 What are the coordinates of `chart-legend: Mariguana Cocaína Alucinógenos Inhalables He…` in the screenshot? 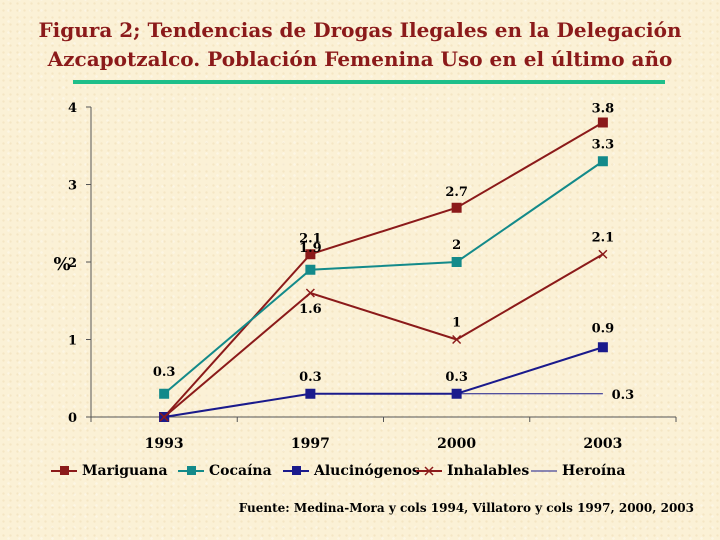 It's located at (360, 474).